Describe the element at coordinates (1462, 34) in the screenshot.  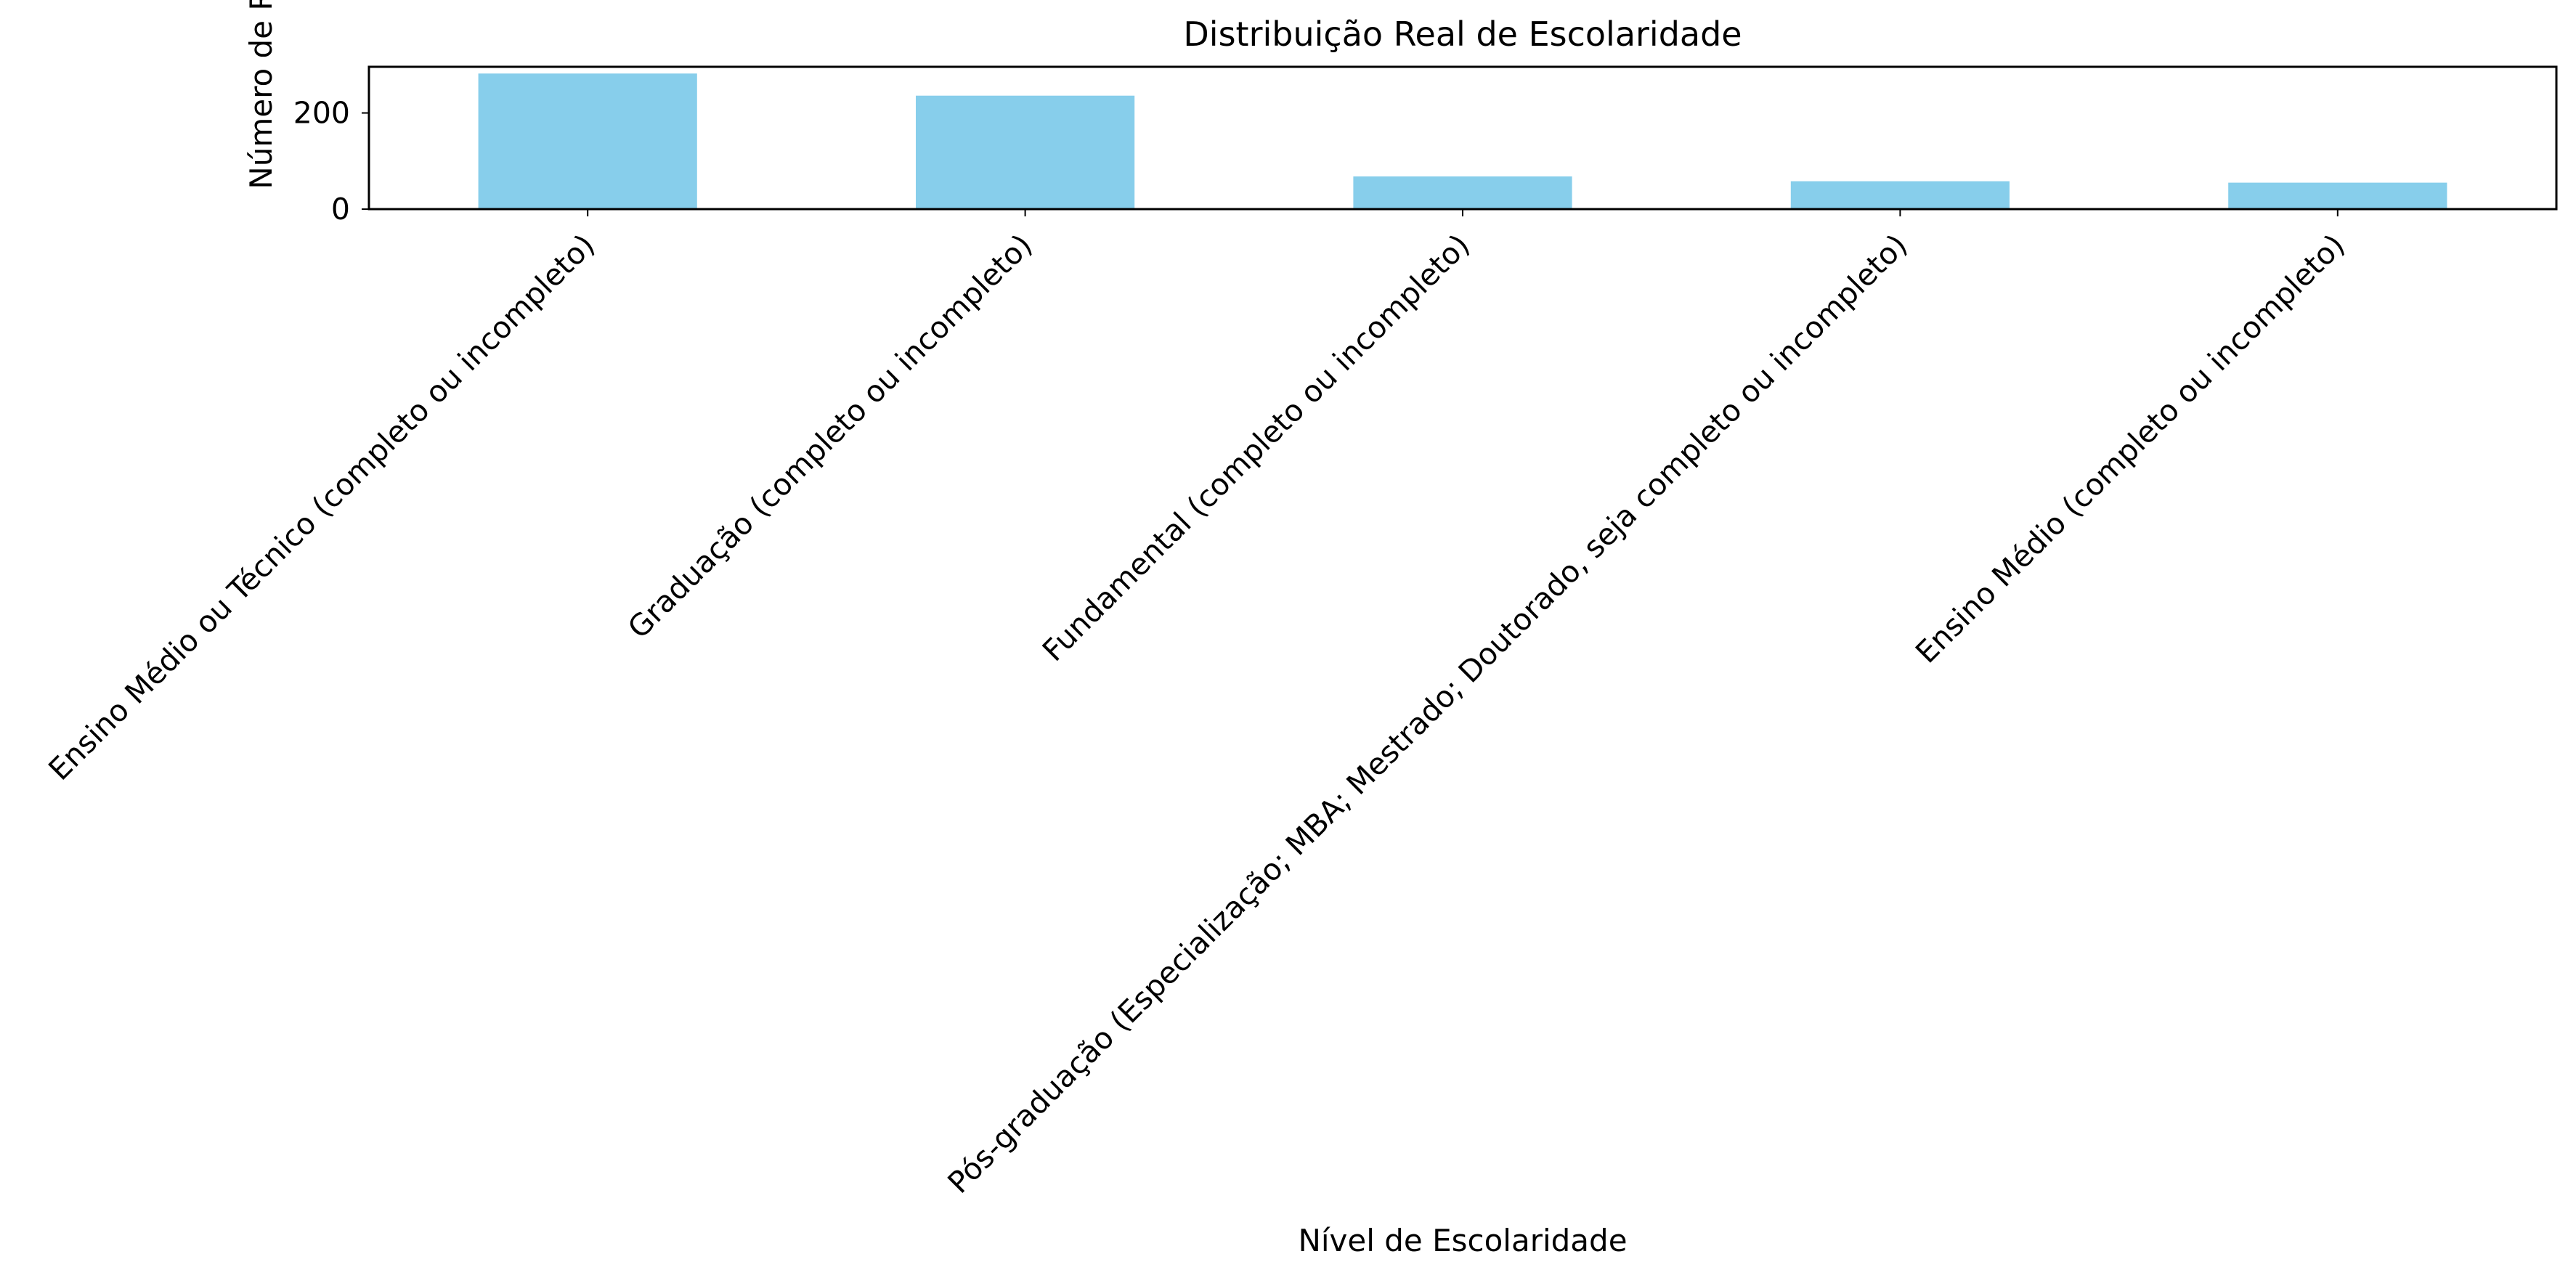
I see `chart-title: Distribuição Real de Escolaridade` at that location.